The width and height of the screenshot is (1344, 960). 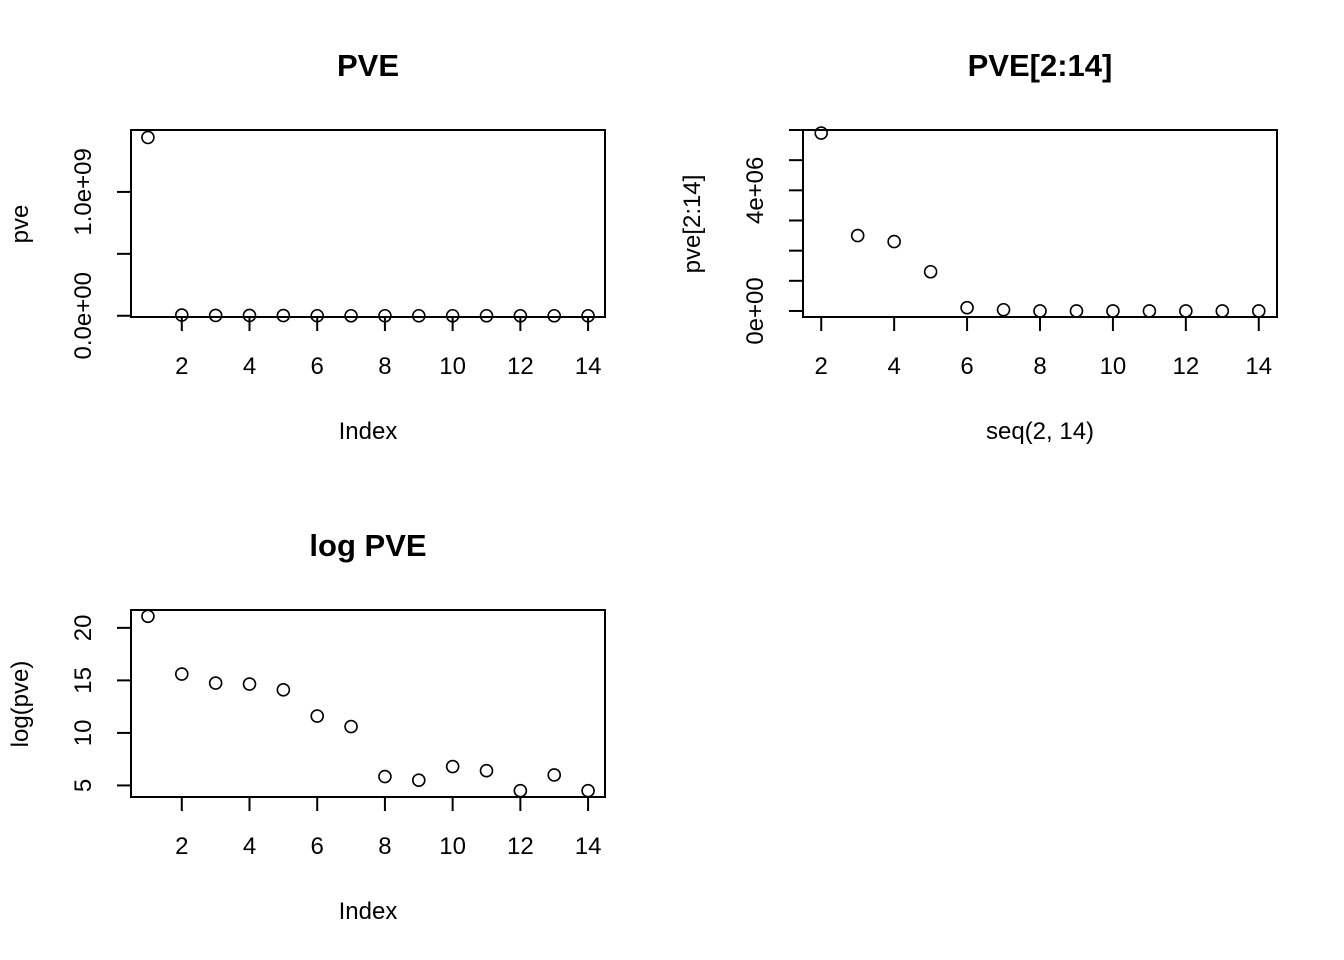 I want to click on y-axis-label: log(pve), so click(x=20, y=704).